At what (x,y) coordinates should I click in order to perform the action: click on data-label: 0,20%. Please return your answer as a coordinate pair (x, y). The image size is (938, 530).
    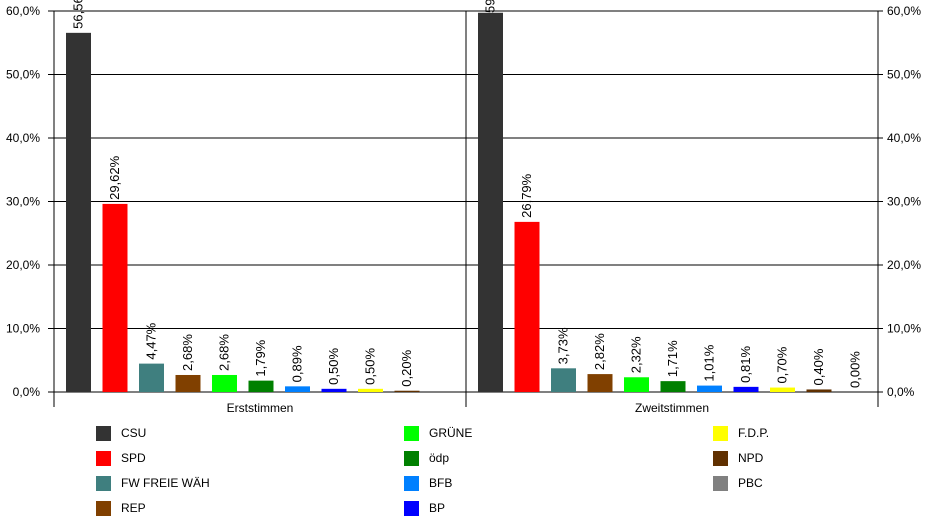
    Looking at the image, I should click on (406, 367).